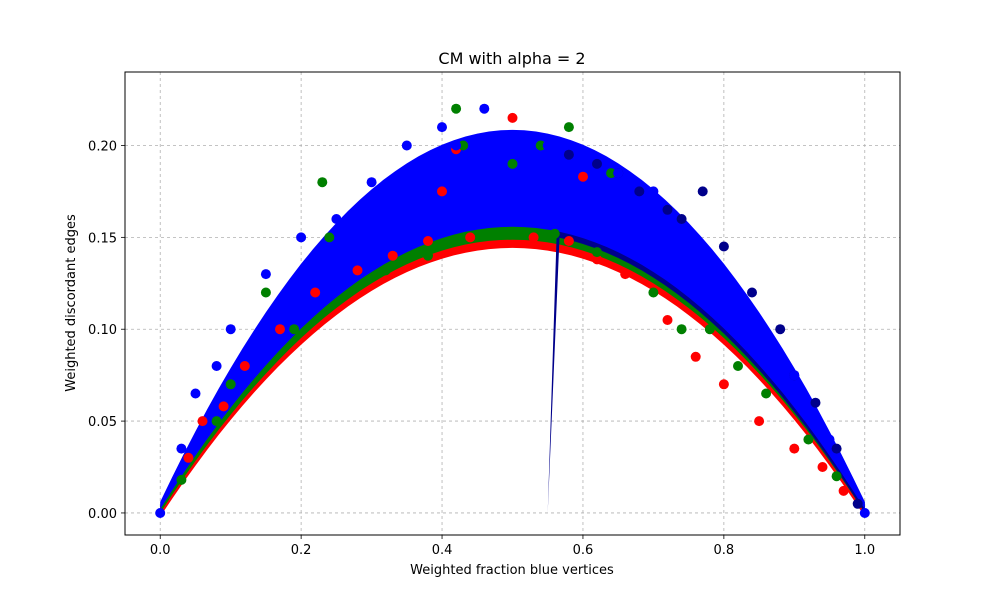 The image size is (1000, 600). I want to click on x-tick-label: 1.0, so click(864, 550).